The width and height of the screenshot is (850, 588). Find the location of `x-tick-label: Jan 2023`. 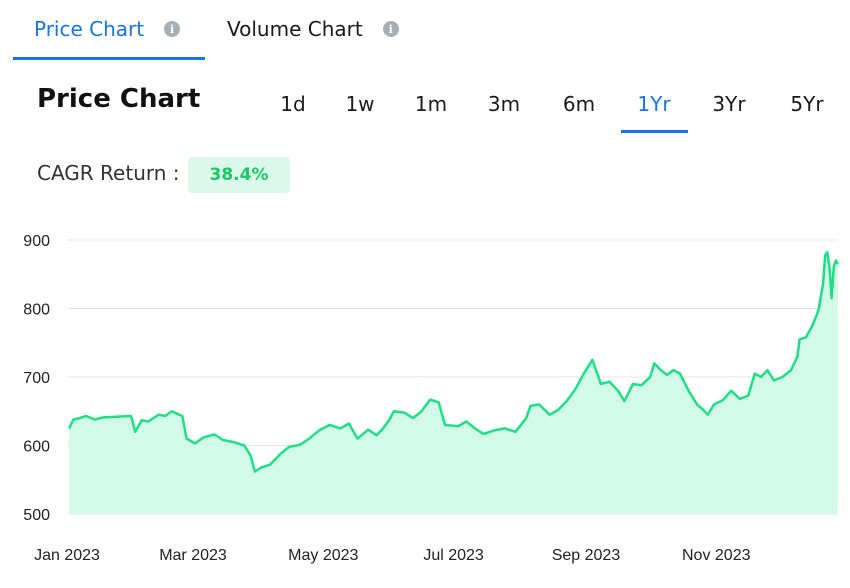

x-tick-label: Jan 2023 is located at coordinates (67, 555).